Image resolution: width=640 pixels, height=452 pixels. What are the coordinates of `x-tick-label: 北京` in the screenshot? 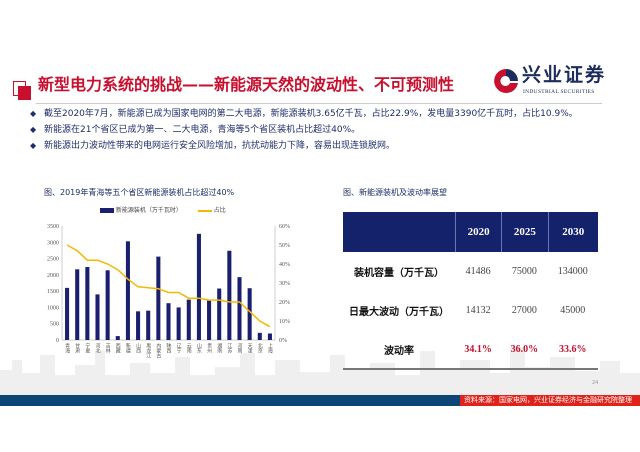 It's located at (260, 348).